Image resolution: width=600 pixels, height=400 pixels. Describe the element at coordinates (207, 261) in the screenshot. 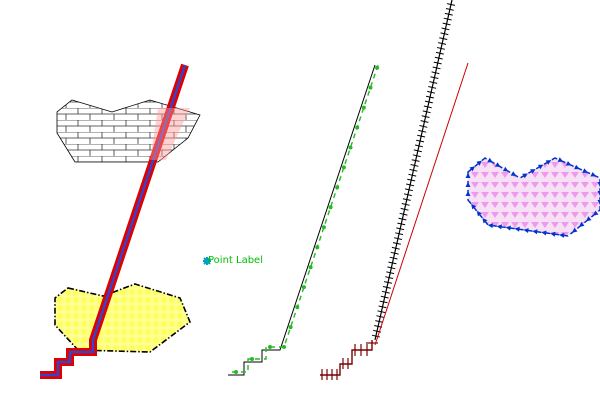

I see `point-marker` at that location.